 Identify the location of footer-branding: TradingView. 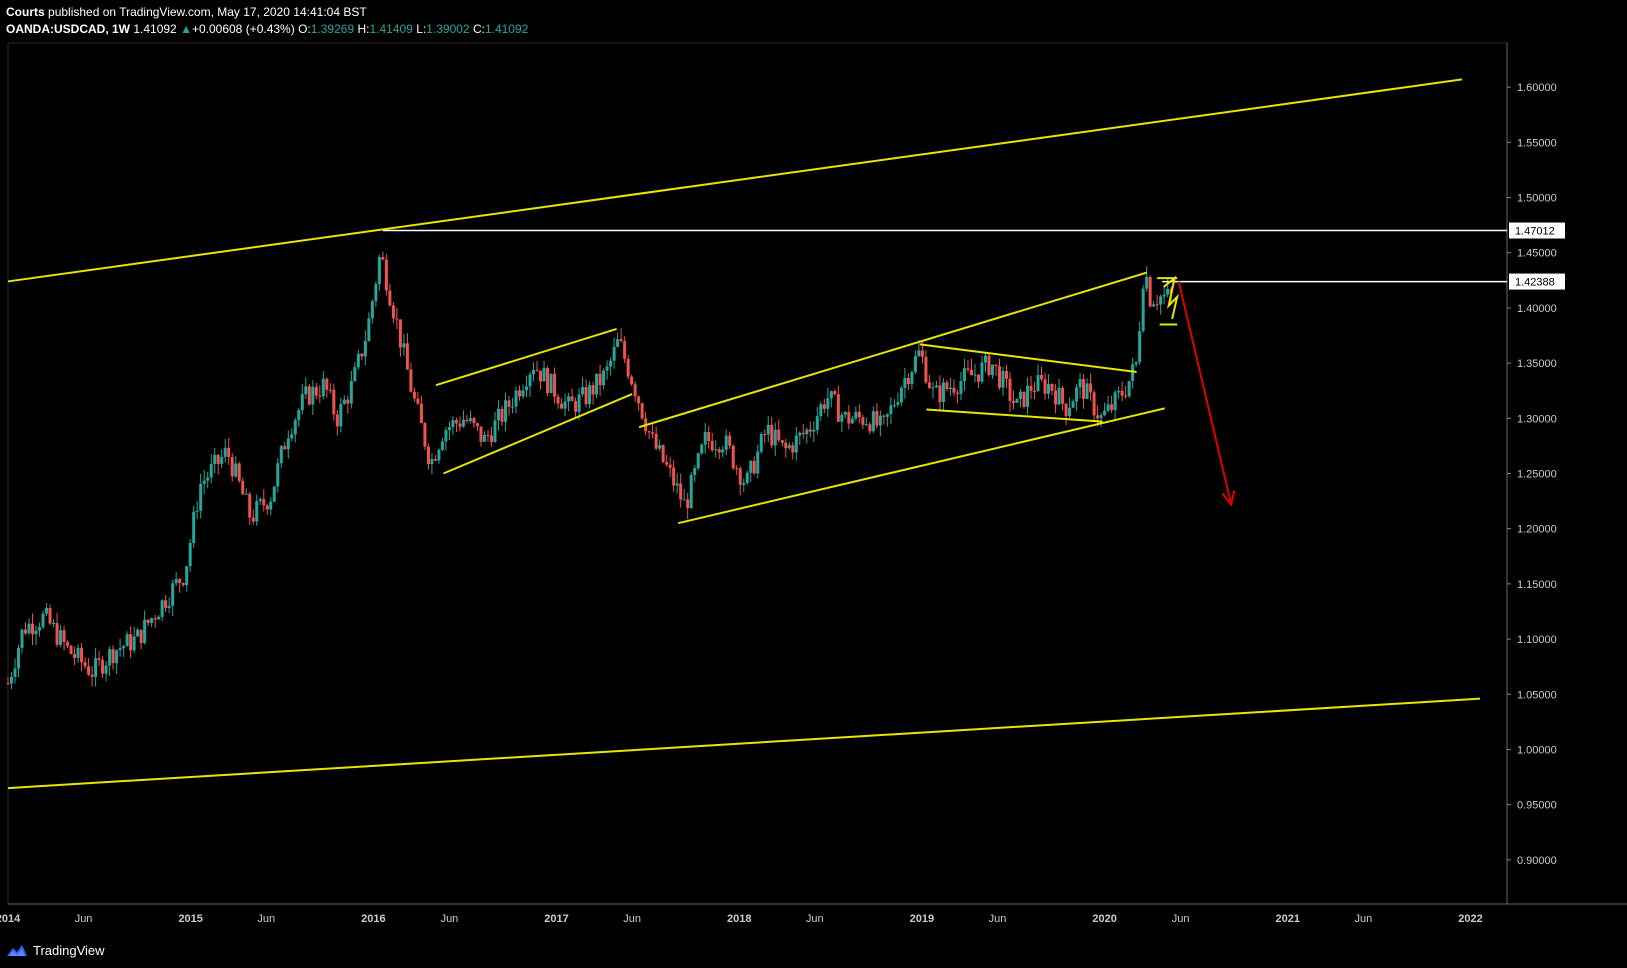
(55, 950).